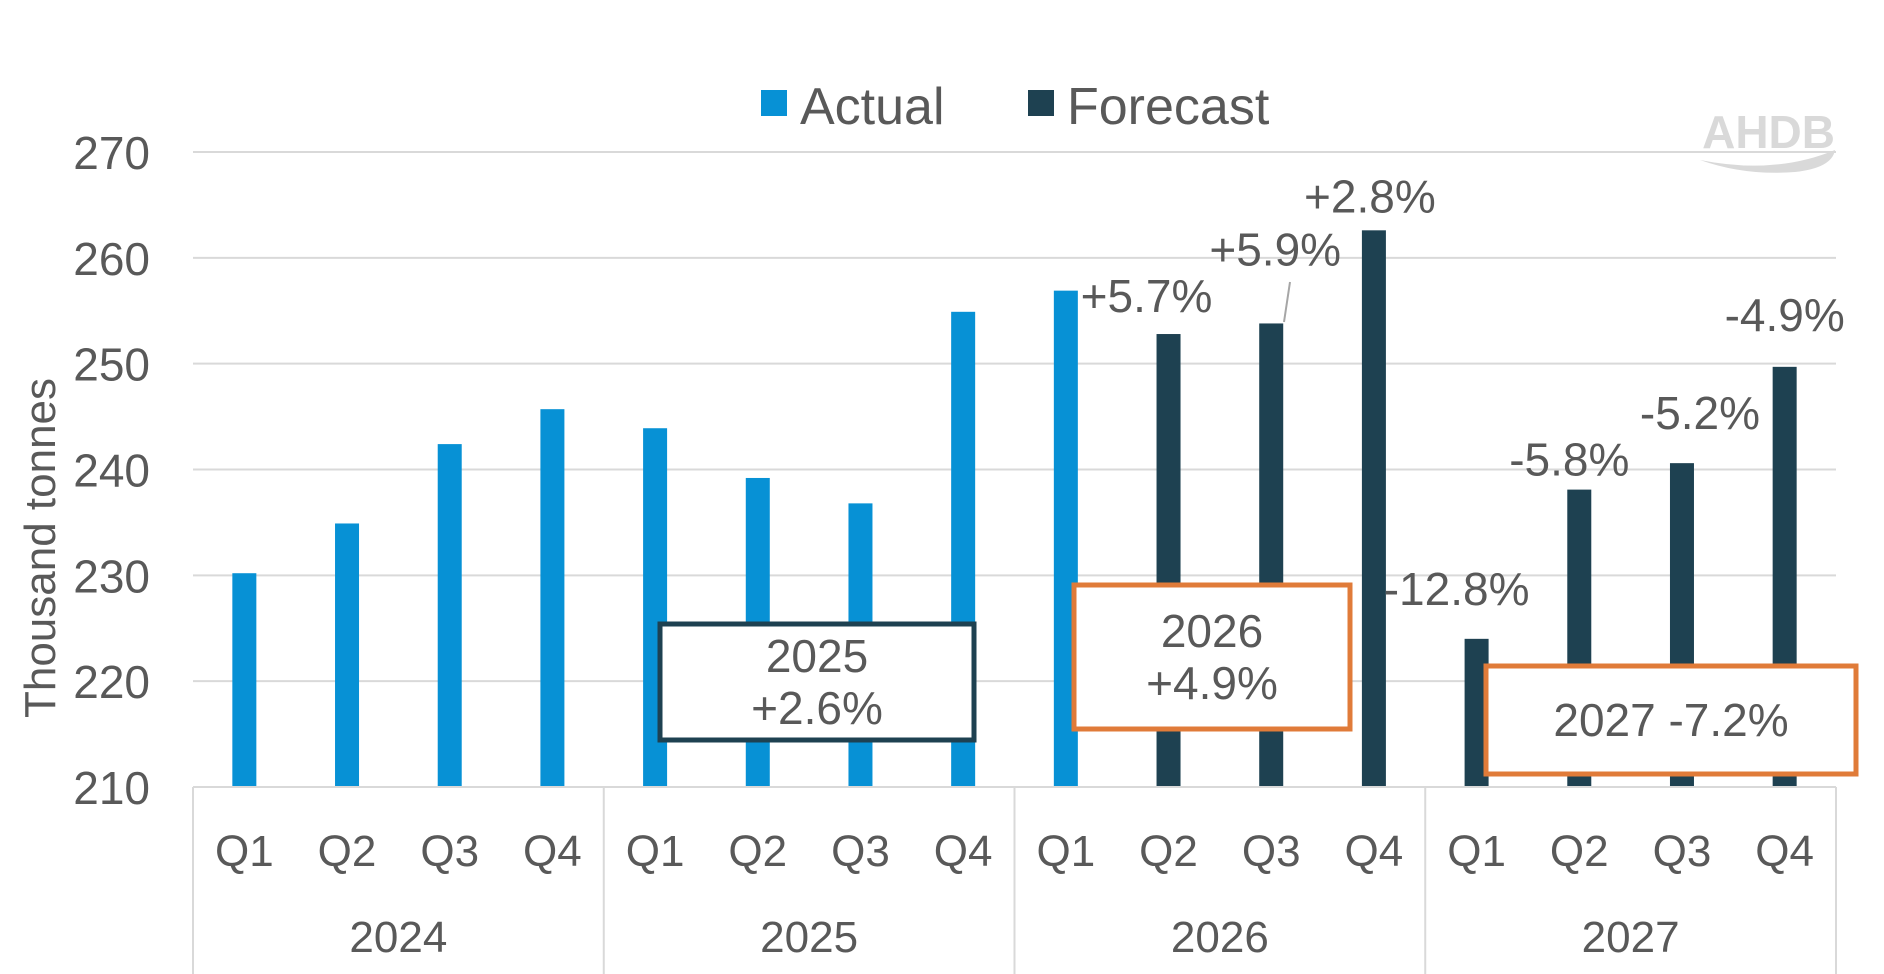 The height and width of the screenshot is (974, 1884). Describe the element at coordinates (1373, 509) in the screenshot. I see `bar-forecast` at that location.